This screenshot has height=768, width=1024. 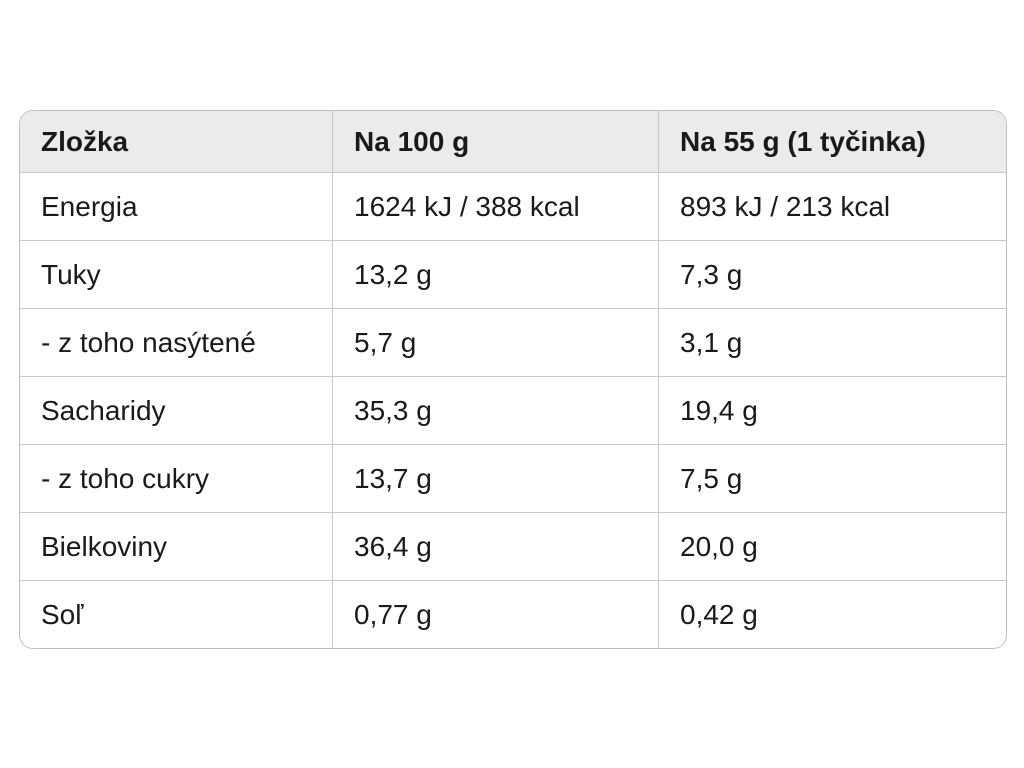 I want to click on cell: 35,3 g, so click(x=495, y=410).